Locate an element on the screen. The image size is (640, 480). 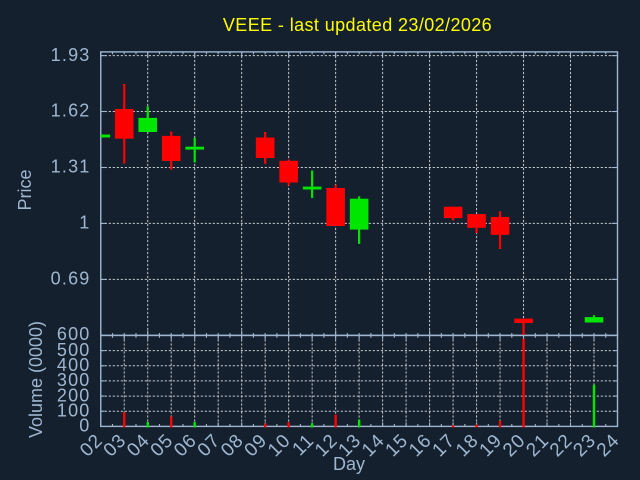
svg-text: 0.69 is located at coordinates (71, 279).